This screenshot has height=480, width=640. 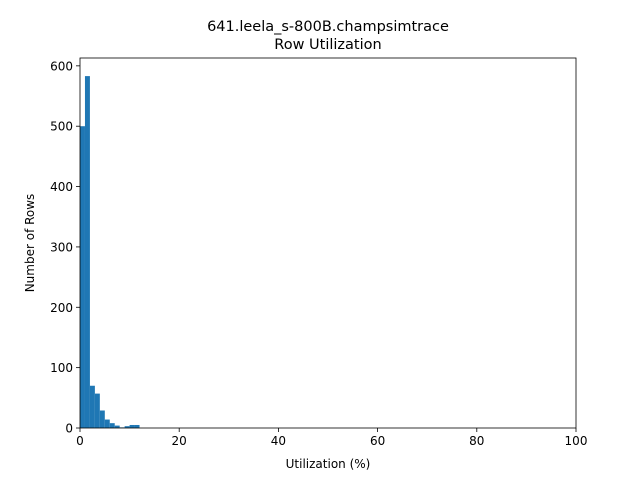 I want to click on y-tick-label: 500, so click(x=61, y=127).